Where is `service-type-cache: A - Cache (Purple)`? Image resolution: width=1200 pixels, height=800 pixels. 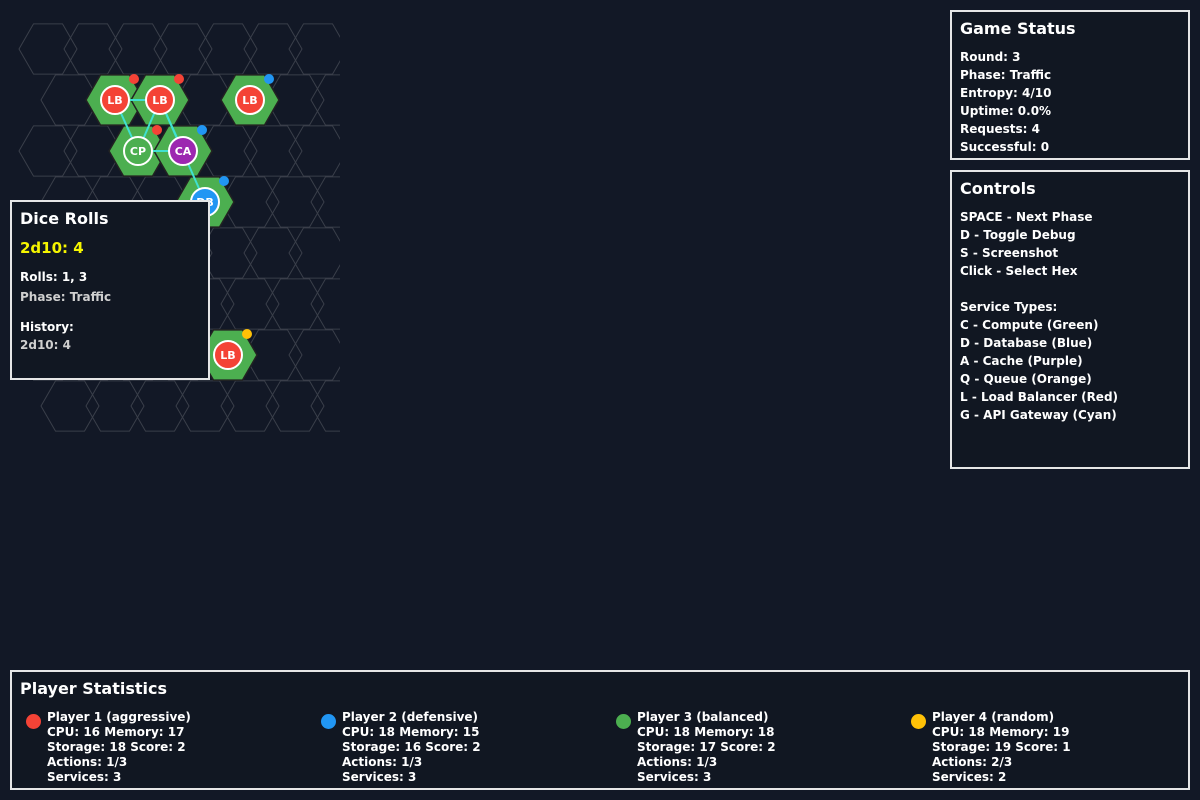
service-type-cache: A - Cache (Purple) is located at coordinates (1021, 361).